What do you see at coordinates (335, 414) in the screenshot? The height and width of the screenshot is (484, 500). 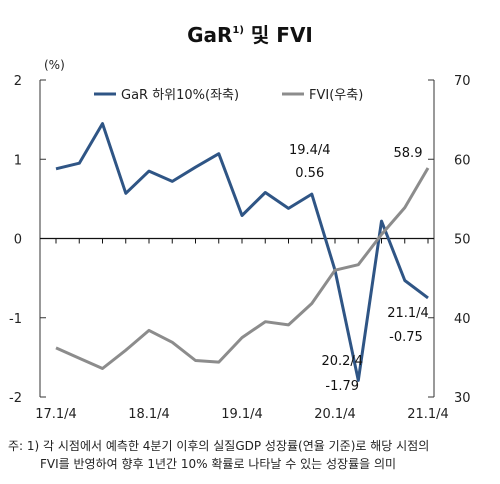 I see `x-tick-label: 20.1/4` at bounding box center [335, 414].